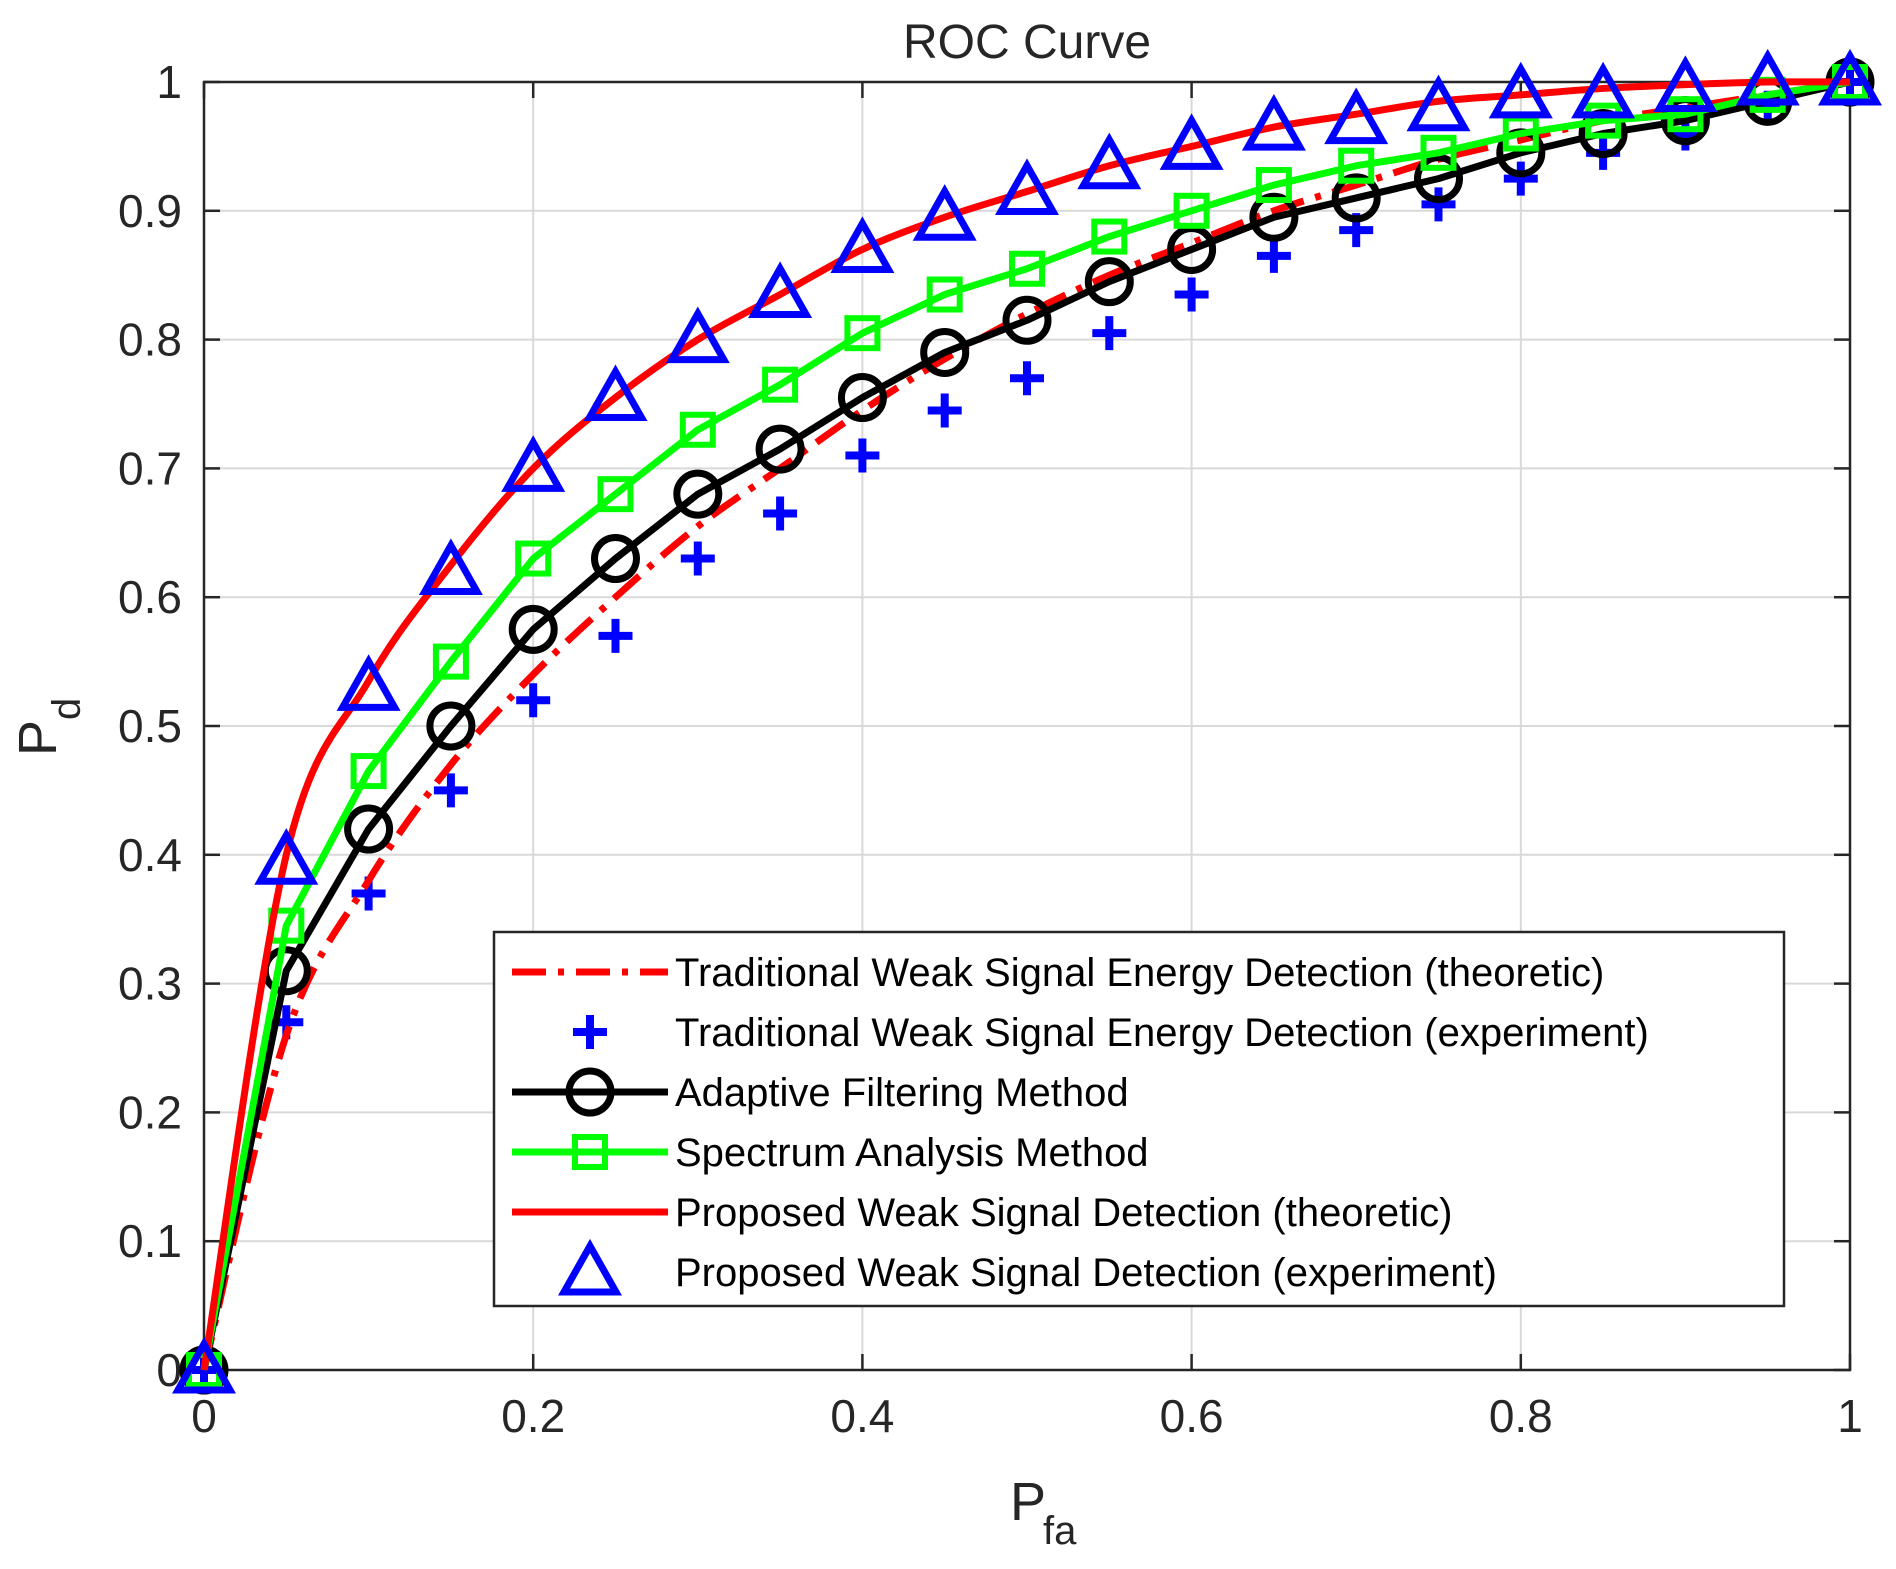 The image size is (1896, 1569). Describe the element at coordinates (1850, 1416) in the screenshot. I see `x-tick-label: 1` at that location.